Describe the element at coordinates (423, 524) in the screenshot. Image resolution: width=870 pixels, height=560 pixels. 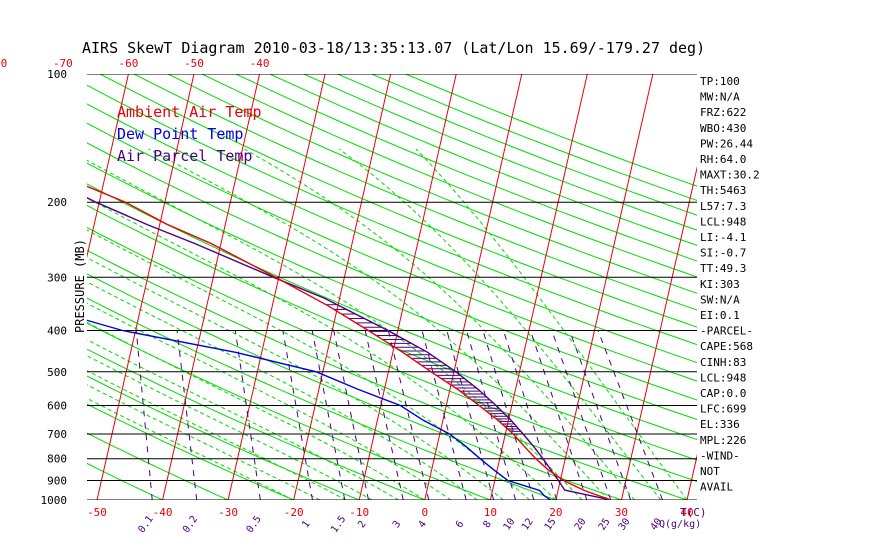
I see `mixing-ratio-label: 4` at that location.